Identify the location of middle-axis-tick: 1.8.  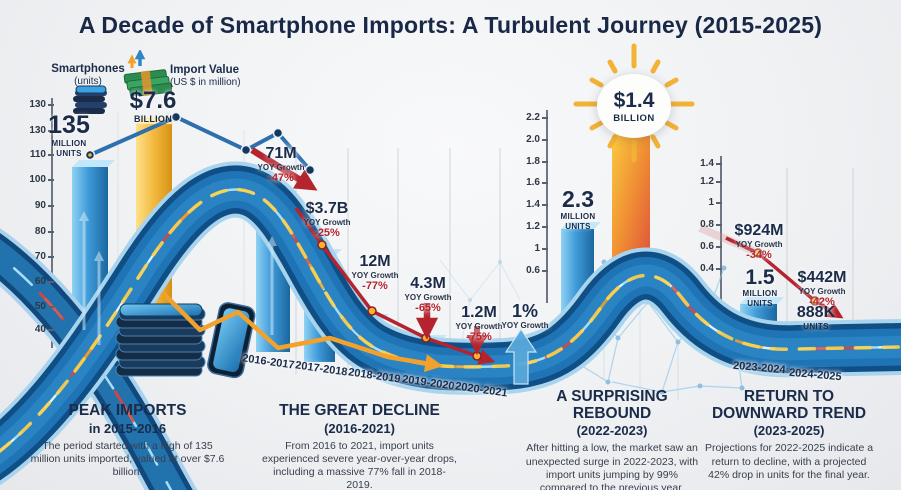
(531, 162).